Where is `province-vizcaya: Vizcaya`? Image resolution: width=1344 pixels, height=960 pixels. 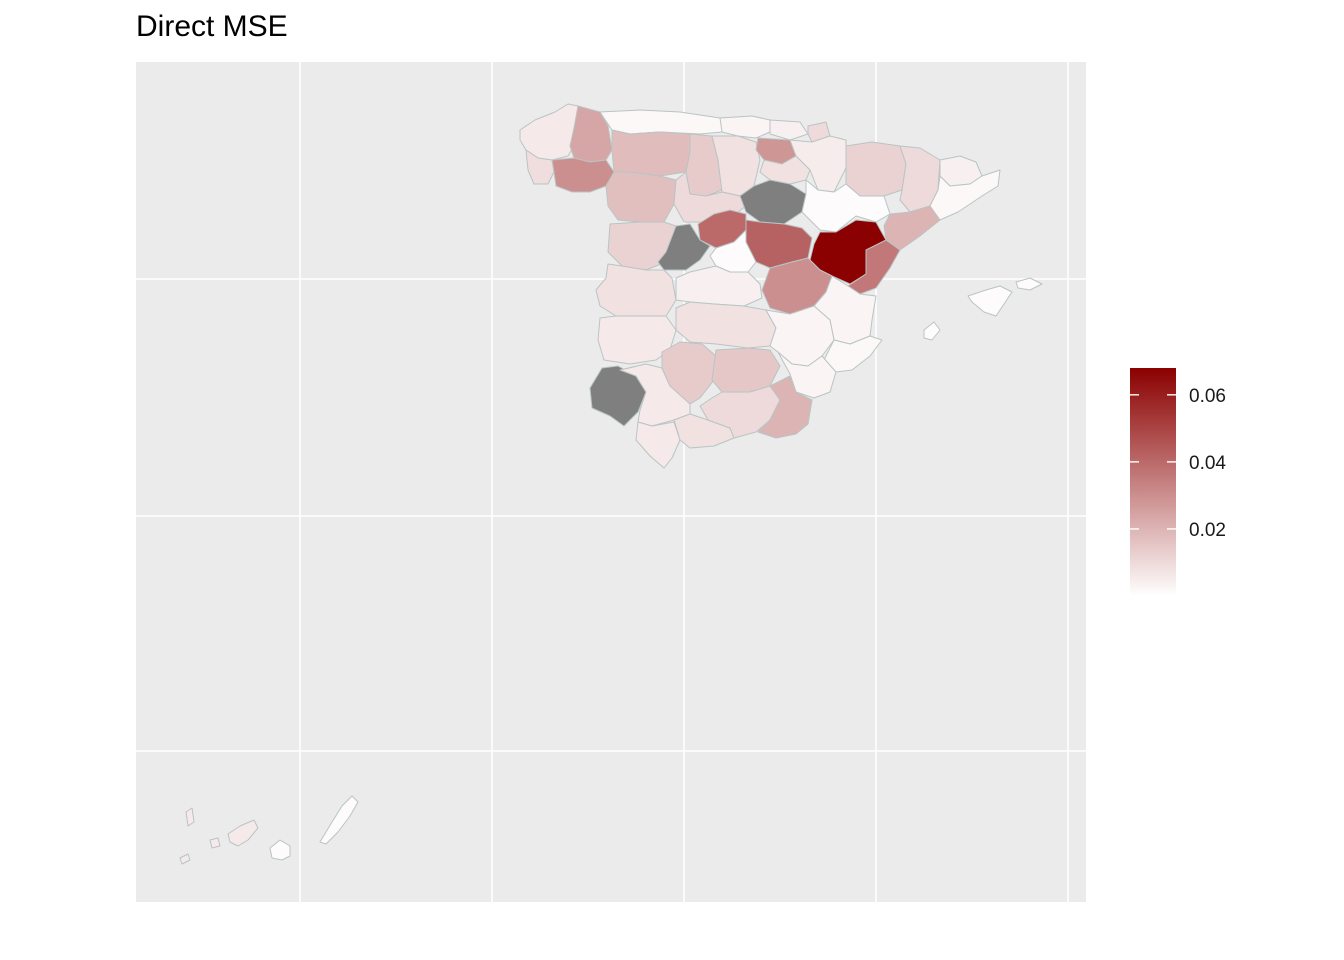 province-vizcaya: Vizcaya is located at coordinates (789, 130).